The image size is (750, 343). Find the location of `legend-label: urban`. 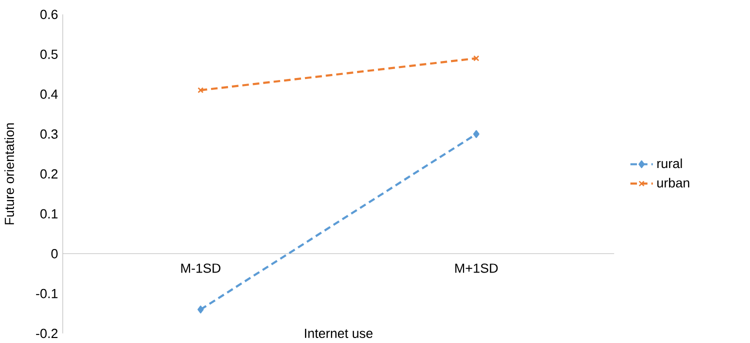

legend-label: urban is located at coordinates (673, 183).